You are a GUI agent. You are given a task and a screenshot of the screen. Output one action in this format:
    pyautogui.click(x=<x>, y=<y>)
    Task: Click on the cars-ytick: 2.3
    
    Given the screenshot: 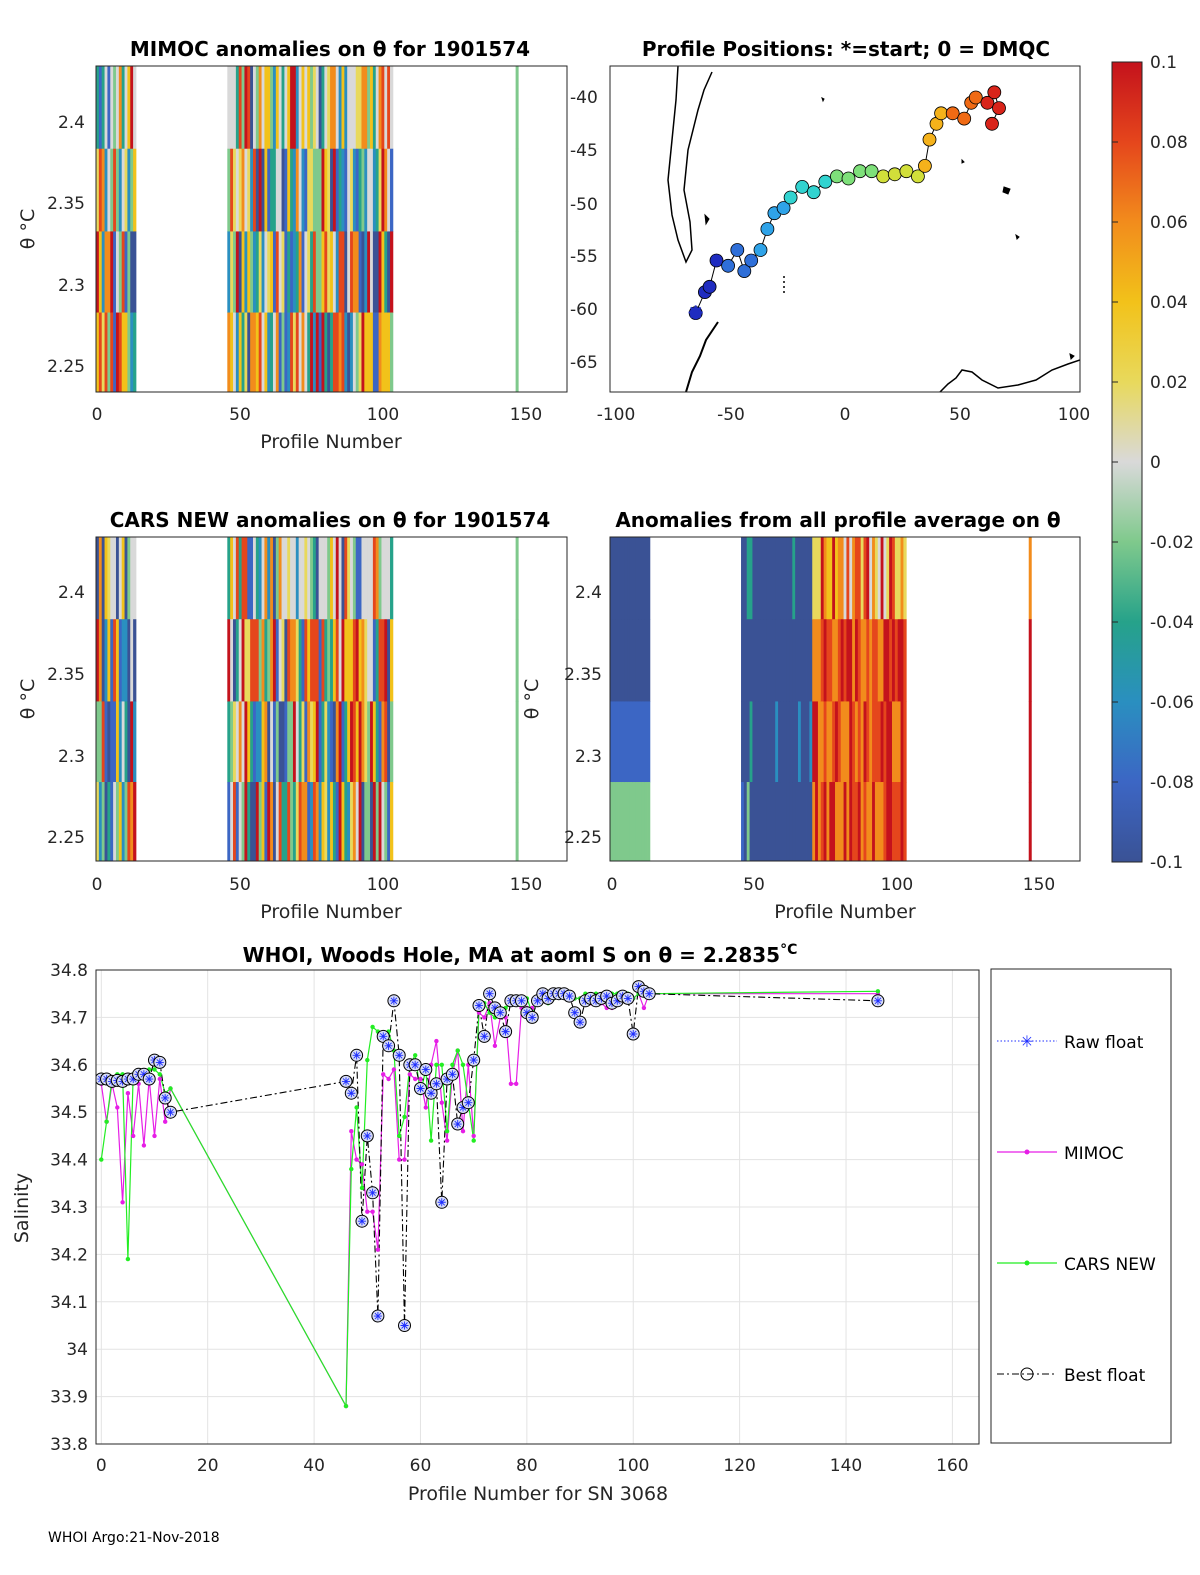 What is the action you would take?
    pyautogui.click(x=71, y=757)
    